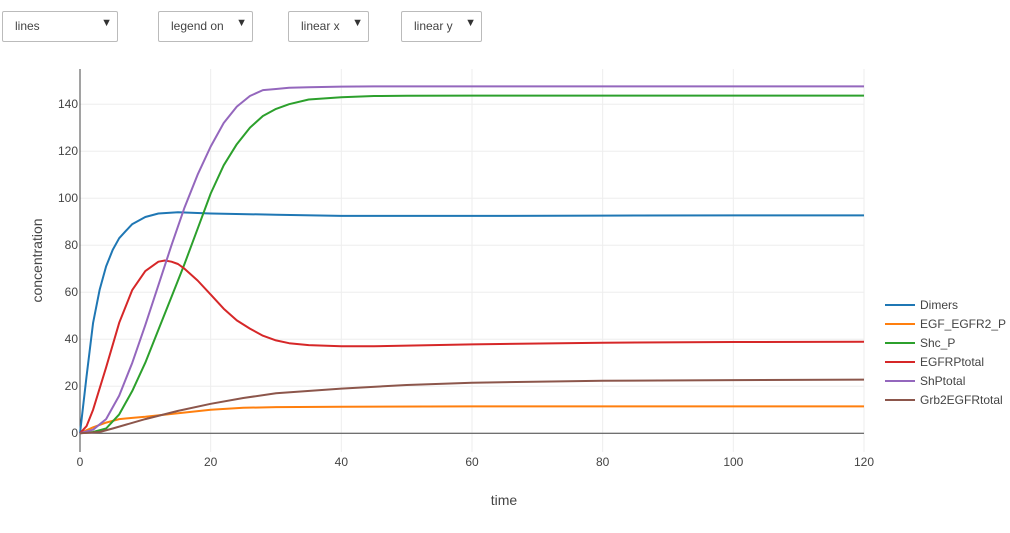 This screenshot has height=533, width=1010. What do you see at coordinates (72, 386) in the screenshot?
I see `y-tick-label: 20` at bounding box center [72, 386].